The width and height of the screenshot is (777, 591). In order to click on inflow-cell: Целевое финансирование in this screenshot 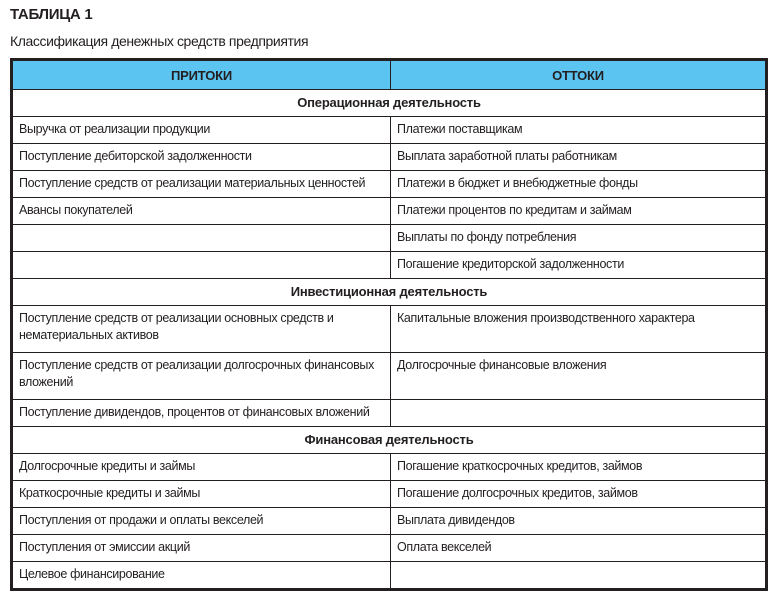, I will do `click(201, 575)`.